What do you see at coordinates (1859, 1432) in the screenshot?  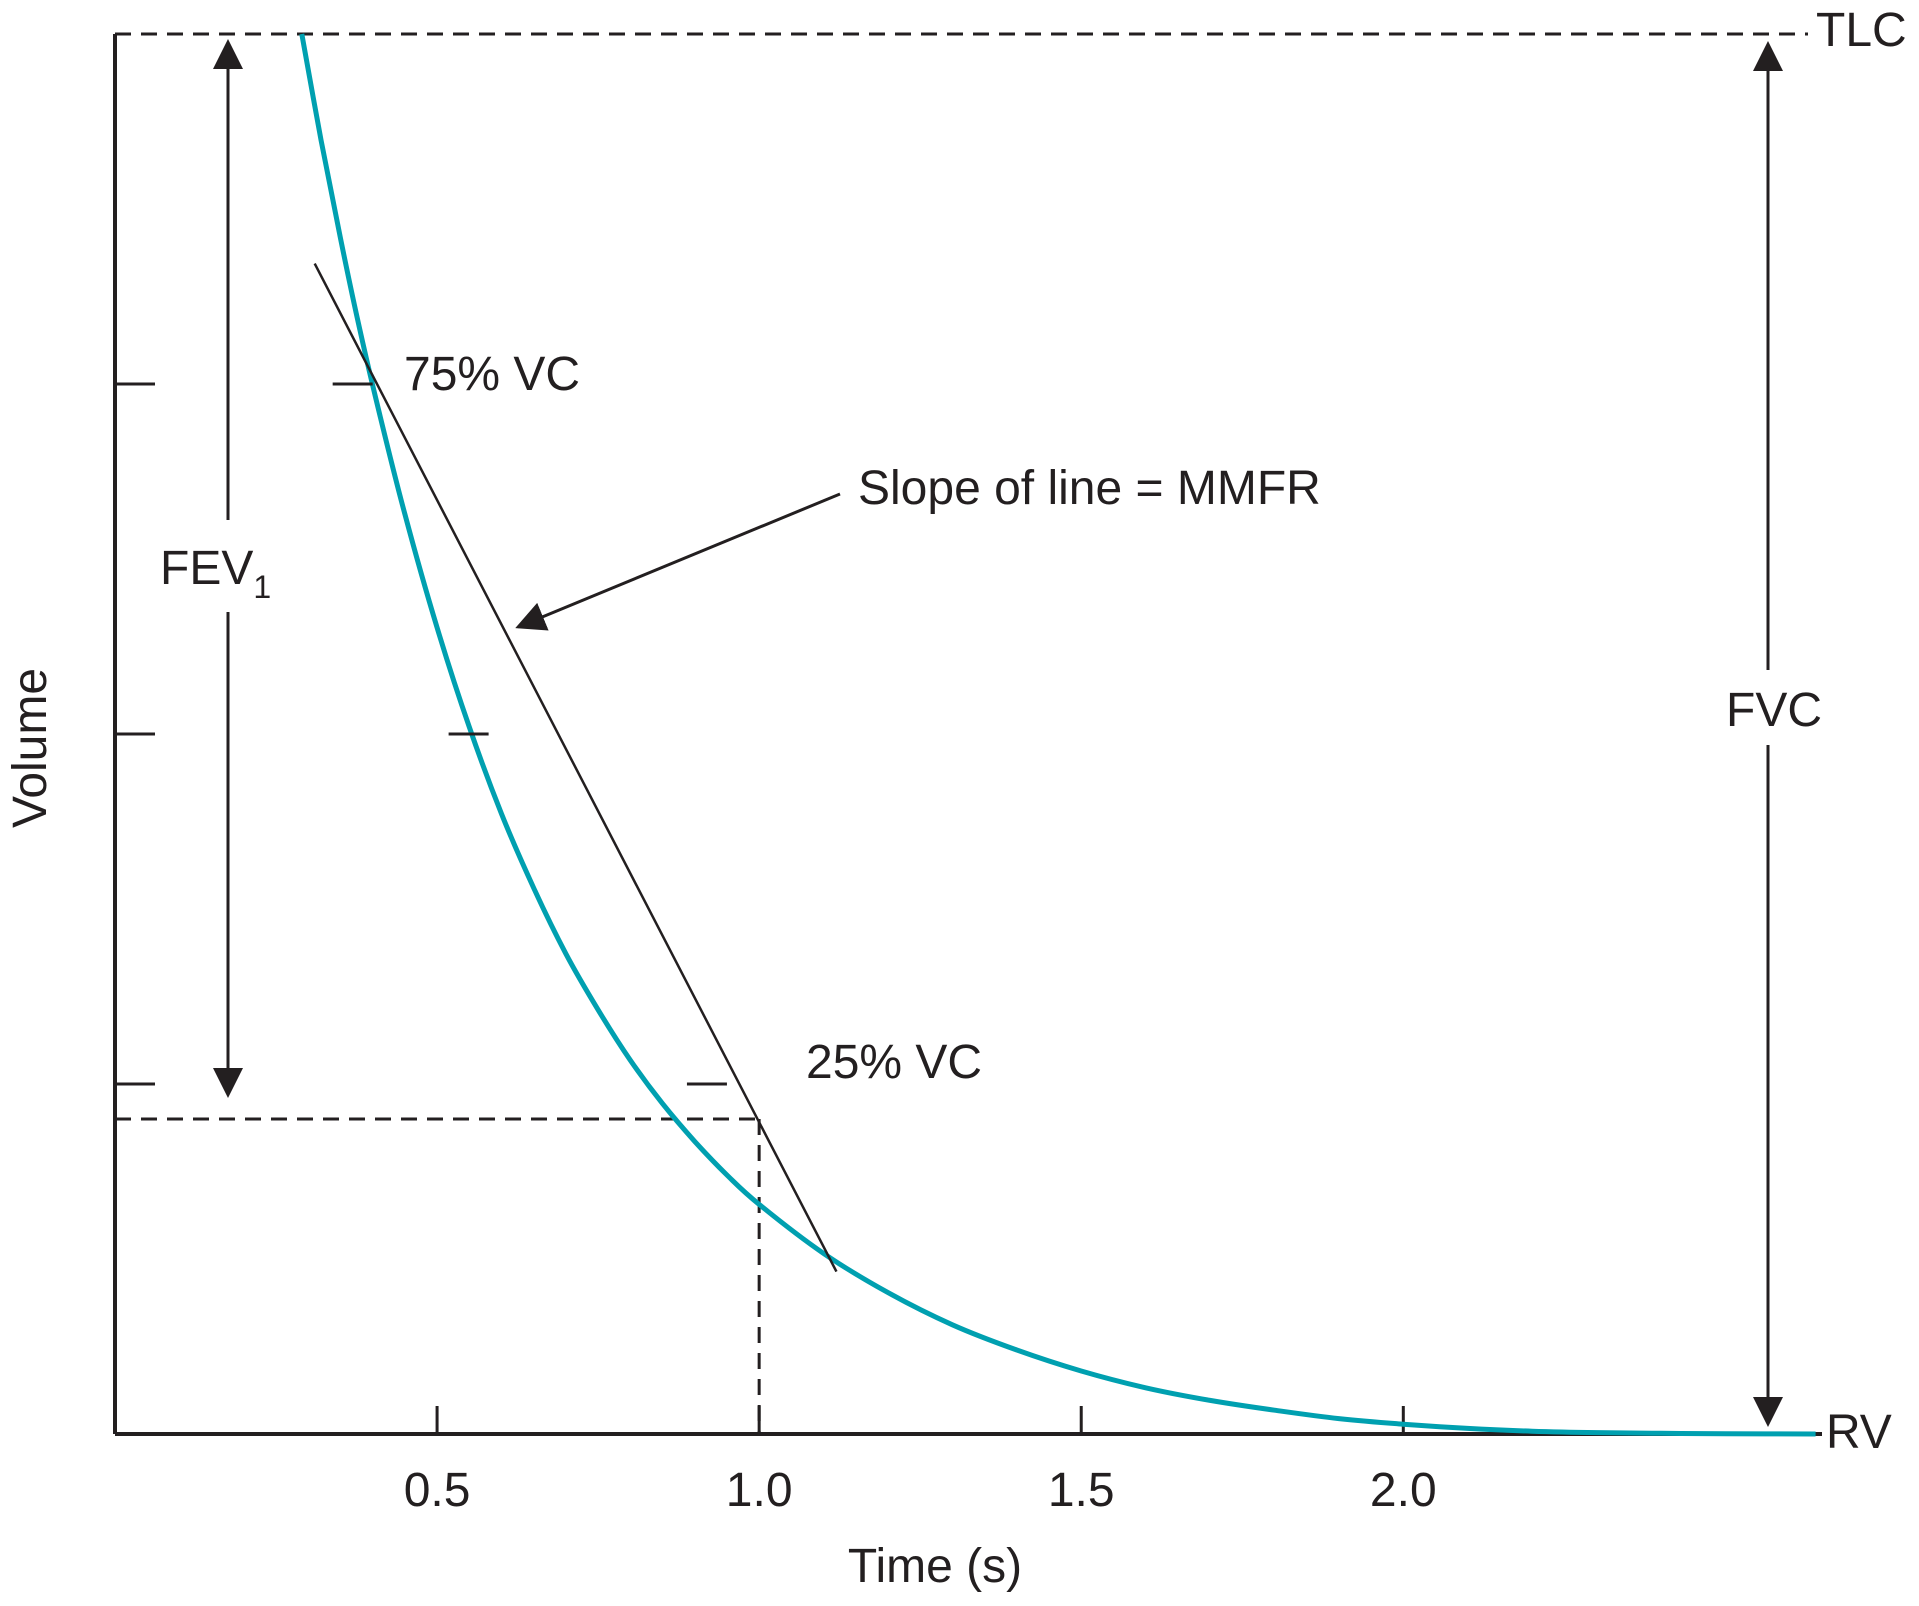 I see `rv-label: RV` at bounding box center [1859, 1432].